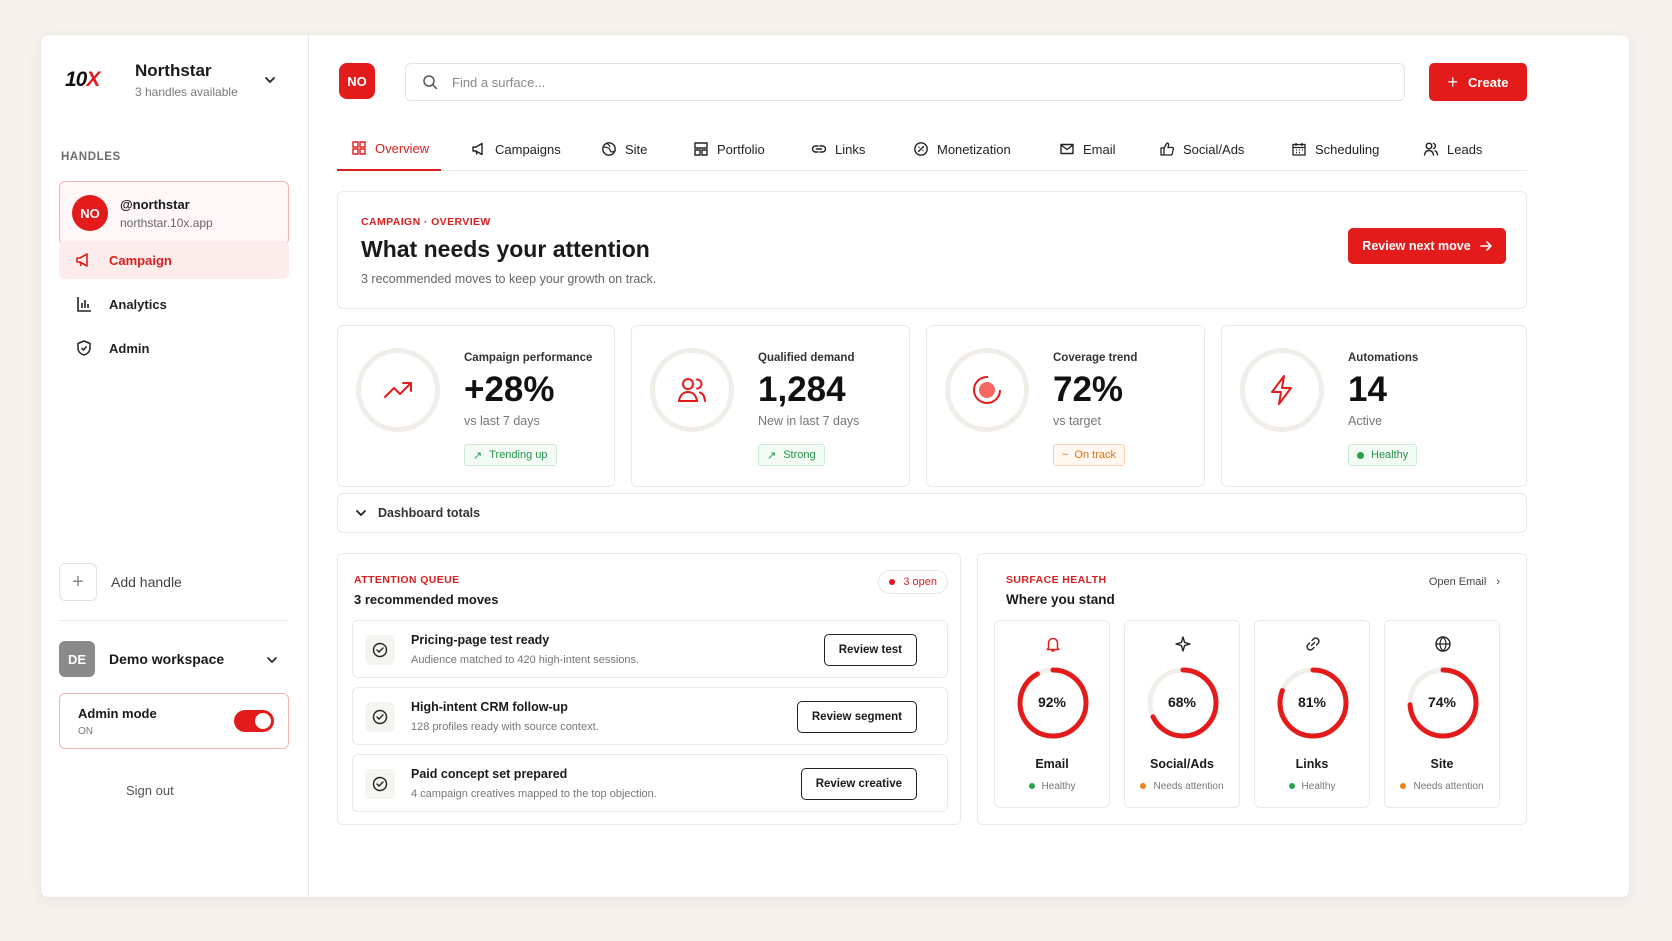  I want to click on stat-value: 14, so click(1367, 389).